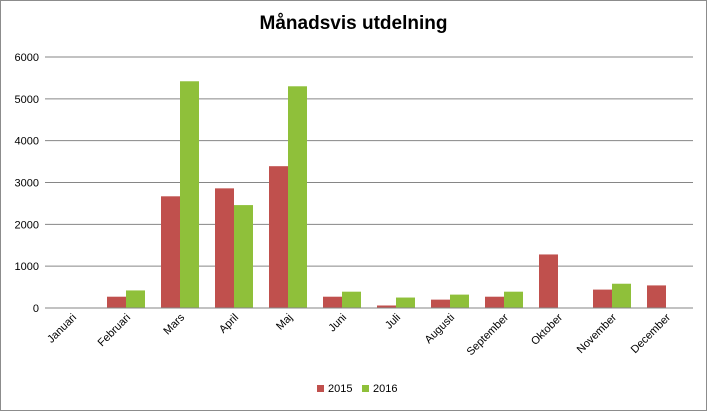 The height and width of the screenshot is (411, 707). Describe the element at coordinates (513, 299) in the screenshot. I see `bar-2016-september` at that location.